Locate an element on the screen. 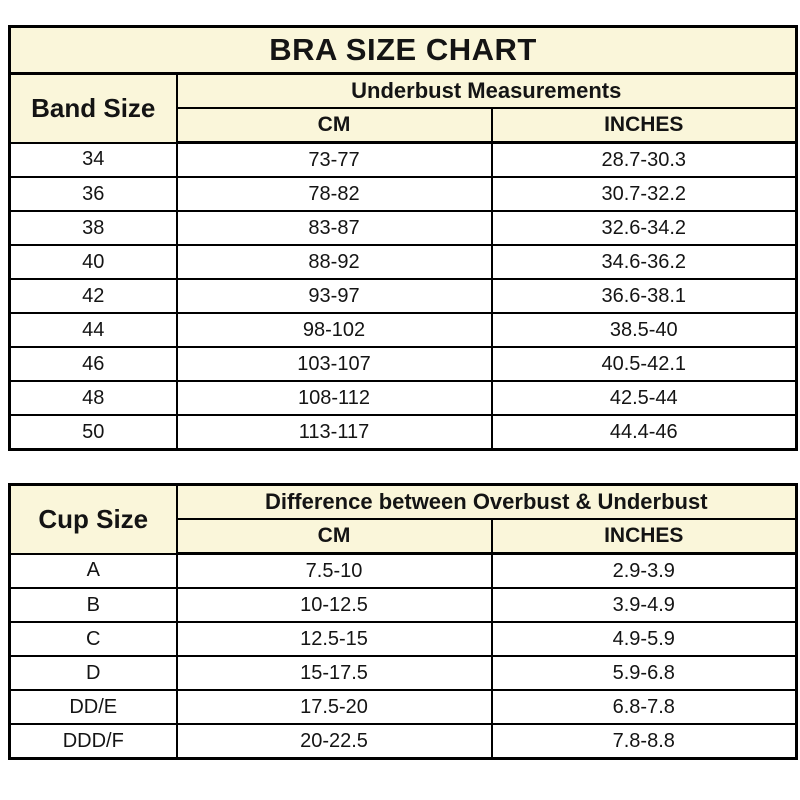 This screenshot has height=800, width=800. table-row: DD/E 17.5-20 6.8-7.8 is located at coordinates (403, 707).